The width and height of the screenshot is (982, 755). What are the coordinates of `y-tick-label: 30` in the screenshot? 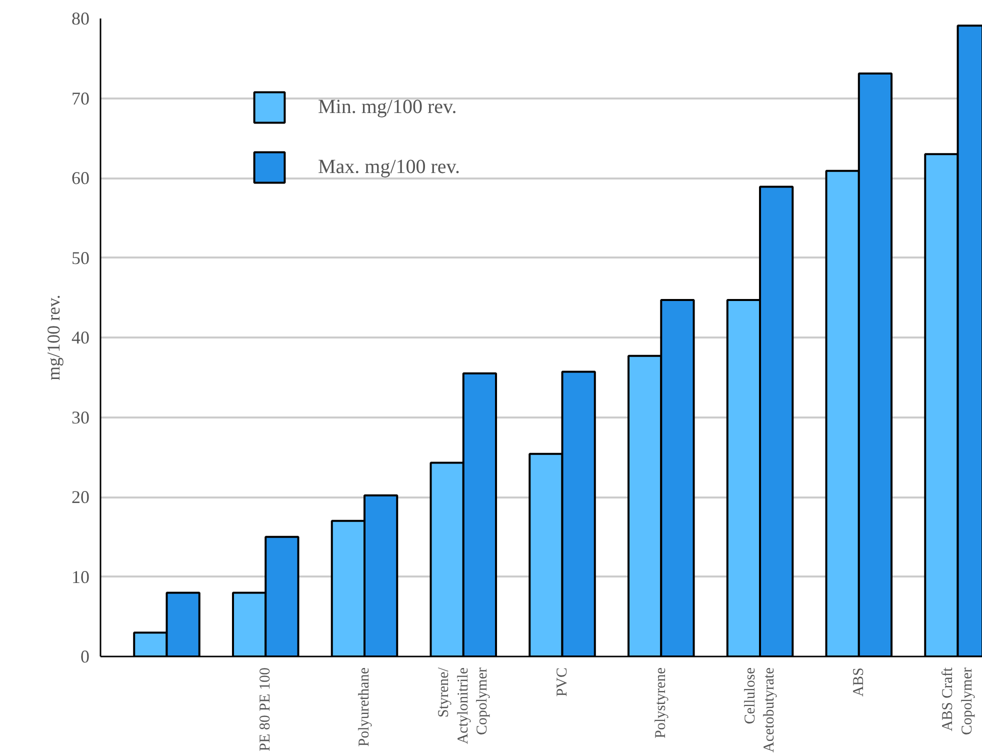 It's located at (81, 417).